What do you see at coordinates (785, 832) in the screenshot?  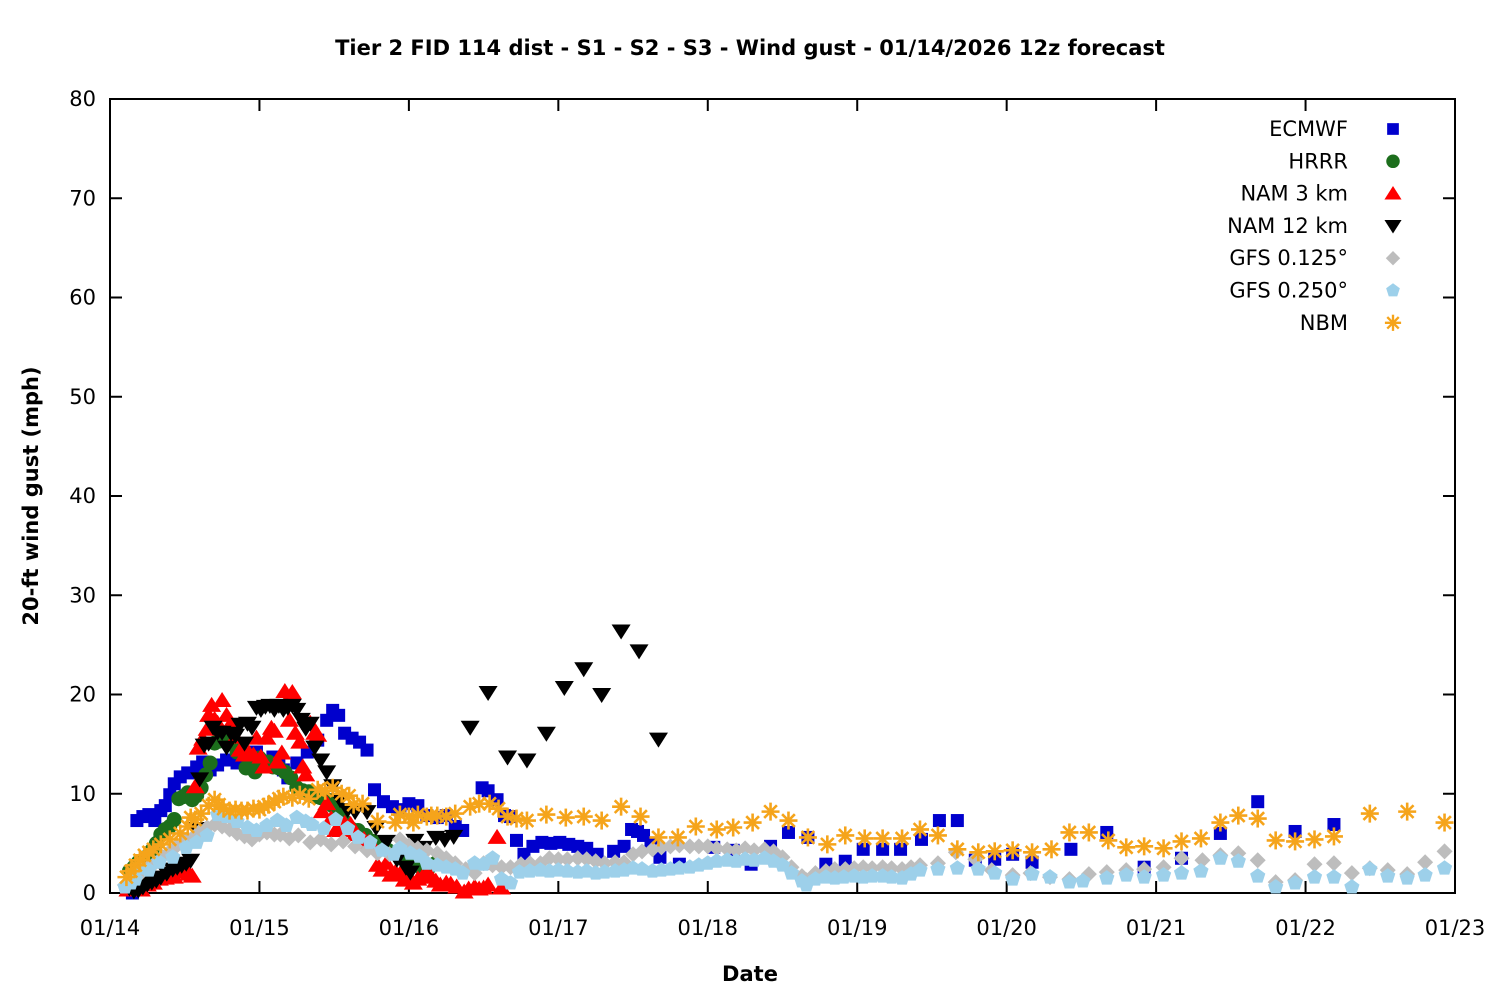 I see `series-nbm-points` at bounding box center [785, 832].